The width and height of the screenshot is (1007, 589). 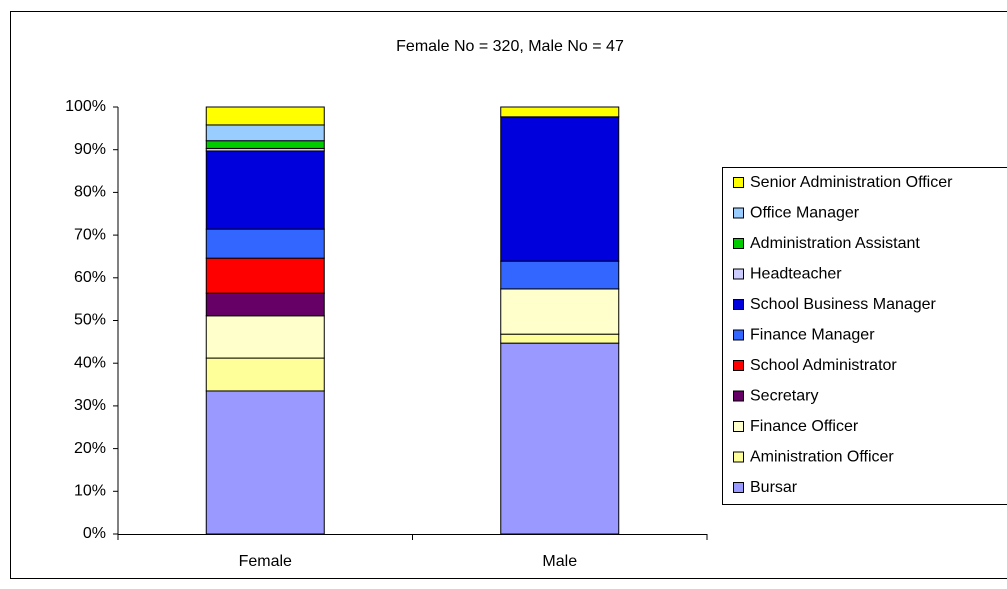 I want to click on legend-label: Administration Assistant, so click(x=835, y=243).